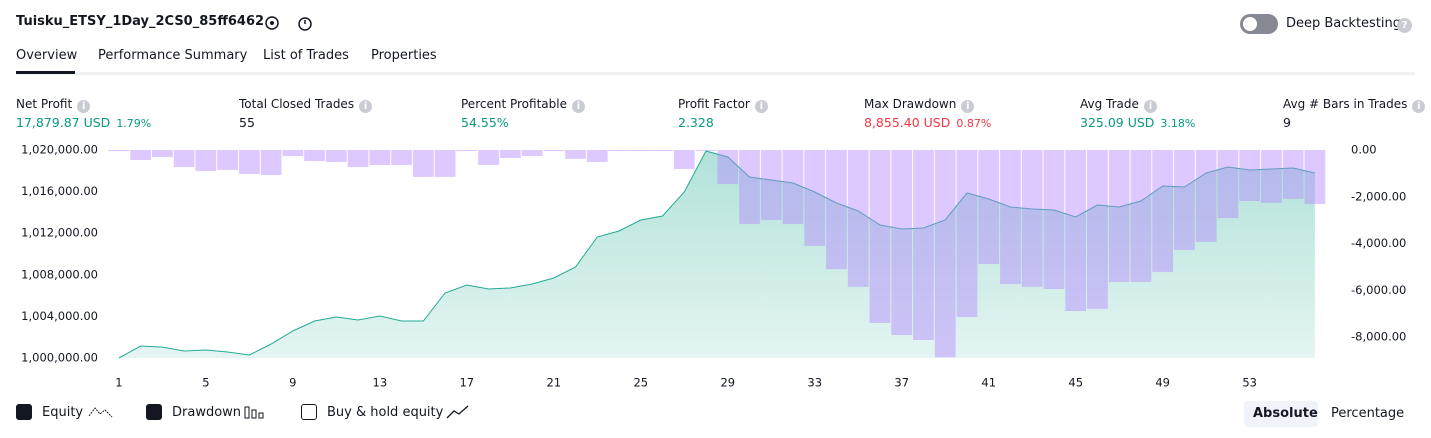 The height and width of the screenshot is (438, 1431). I want to click on y-tick-label: 1,004,000.00, so click(59, 316).